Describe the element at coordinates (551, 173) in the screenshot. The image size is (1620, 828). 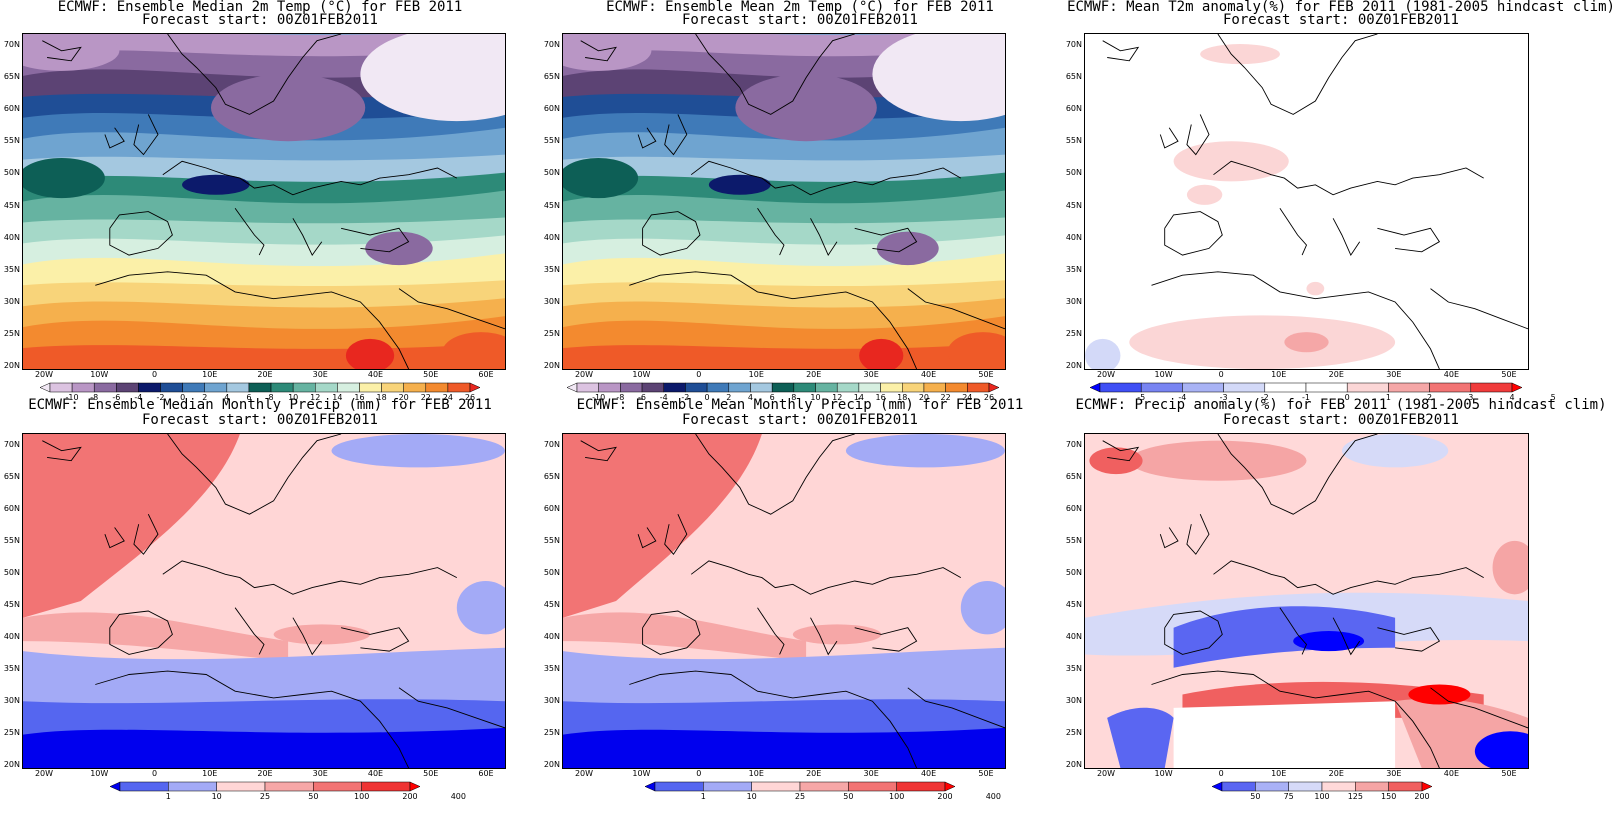
I see `lat-label: 50N` at that location.